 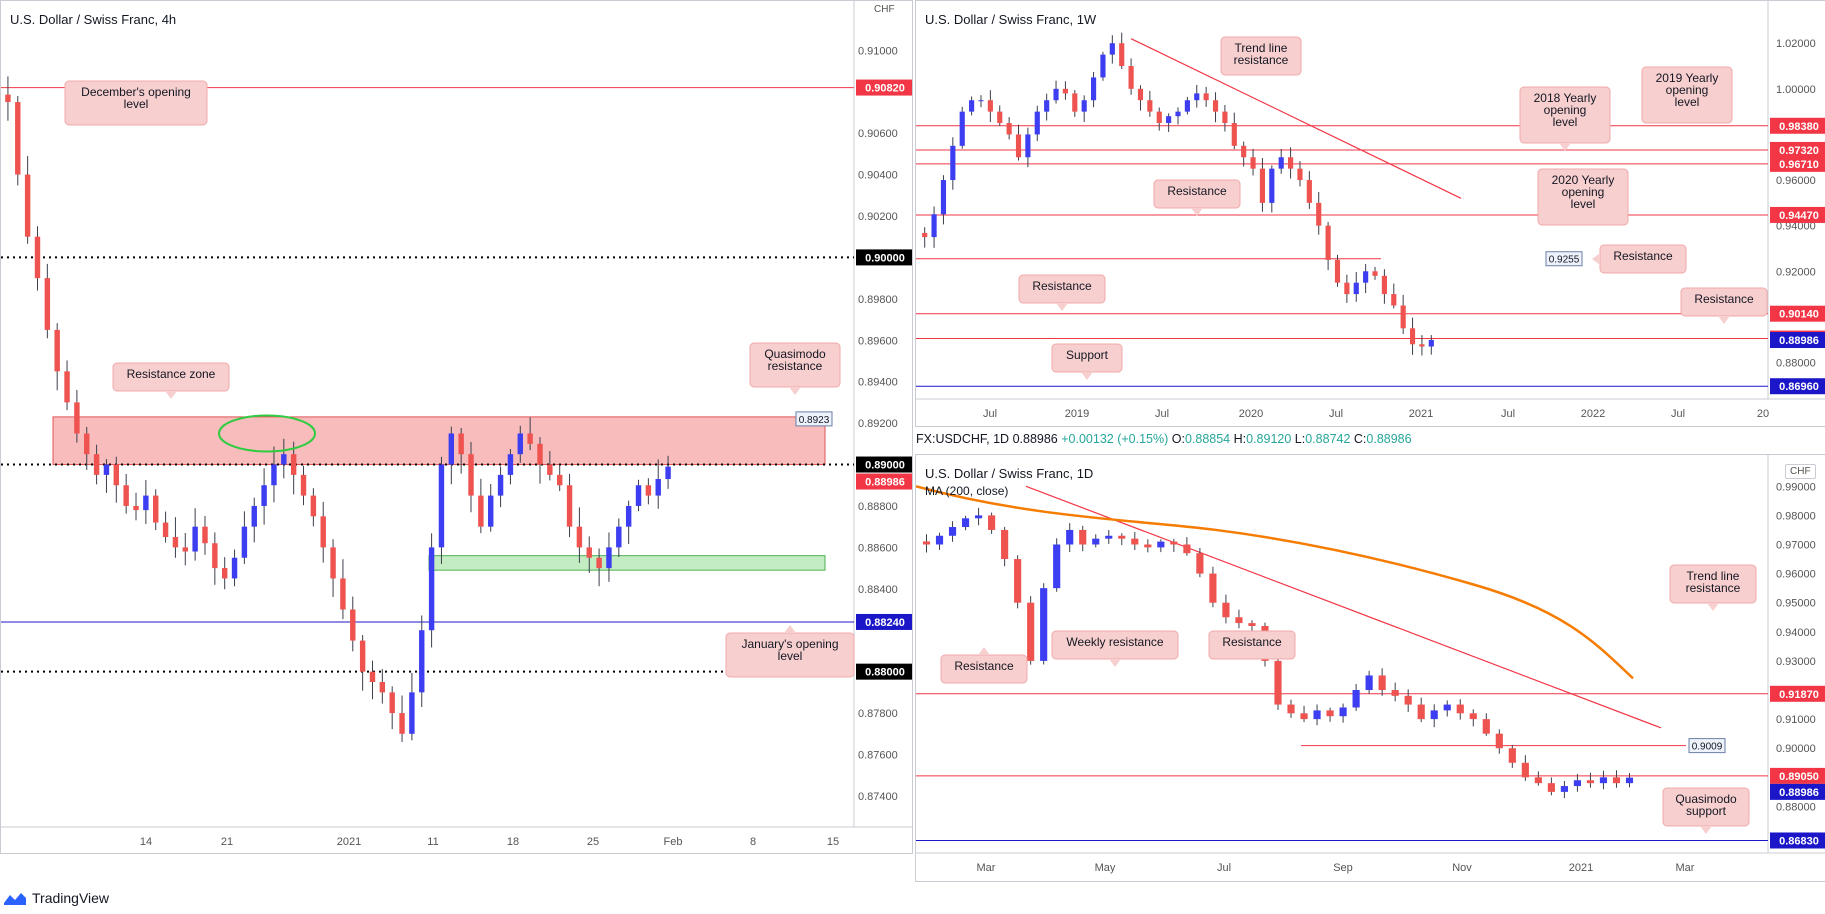 What do you see at coordinates (1799, 695) in the screenshot?
I see `price-tag-1d: 0.91870` at bounding box center [1799, 695].